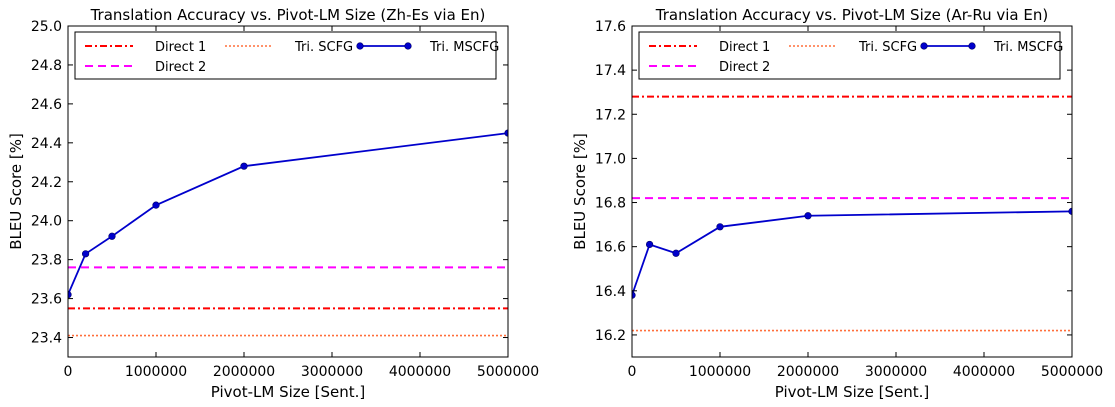 Image resolution: width=1115 pixels, height=407 pixels. What do you see at coordinates (46, 183) in the screenshot?
I see `y-tick-label: 24.2` at bounding box center [46, 183].